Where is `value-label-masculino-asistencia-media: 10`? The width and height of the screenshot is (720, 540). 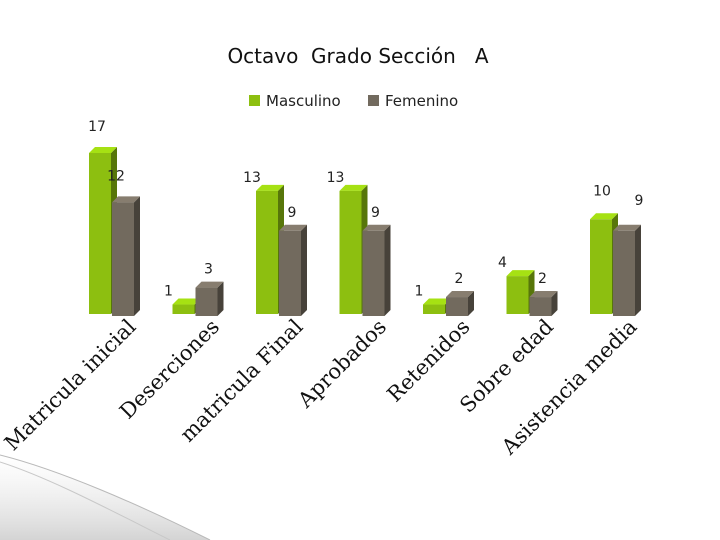
value-label-masculino-asistencia-media: 10 is located at coordinates (602, 191).